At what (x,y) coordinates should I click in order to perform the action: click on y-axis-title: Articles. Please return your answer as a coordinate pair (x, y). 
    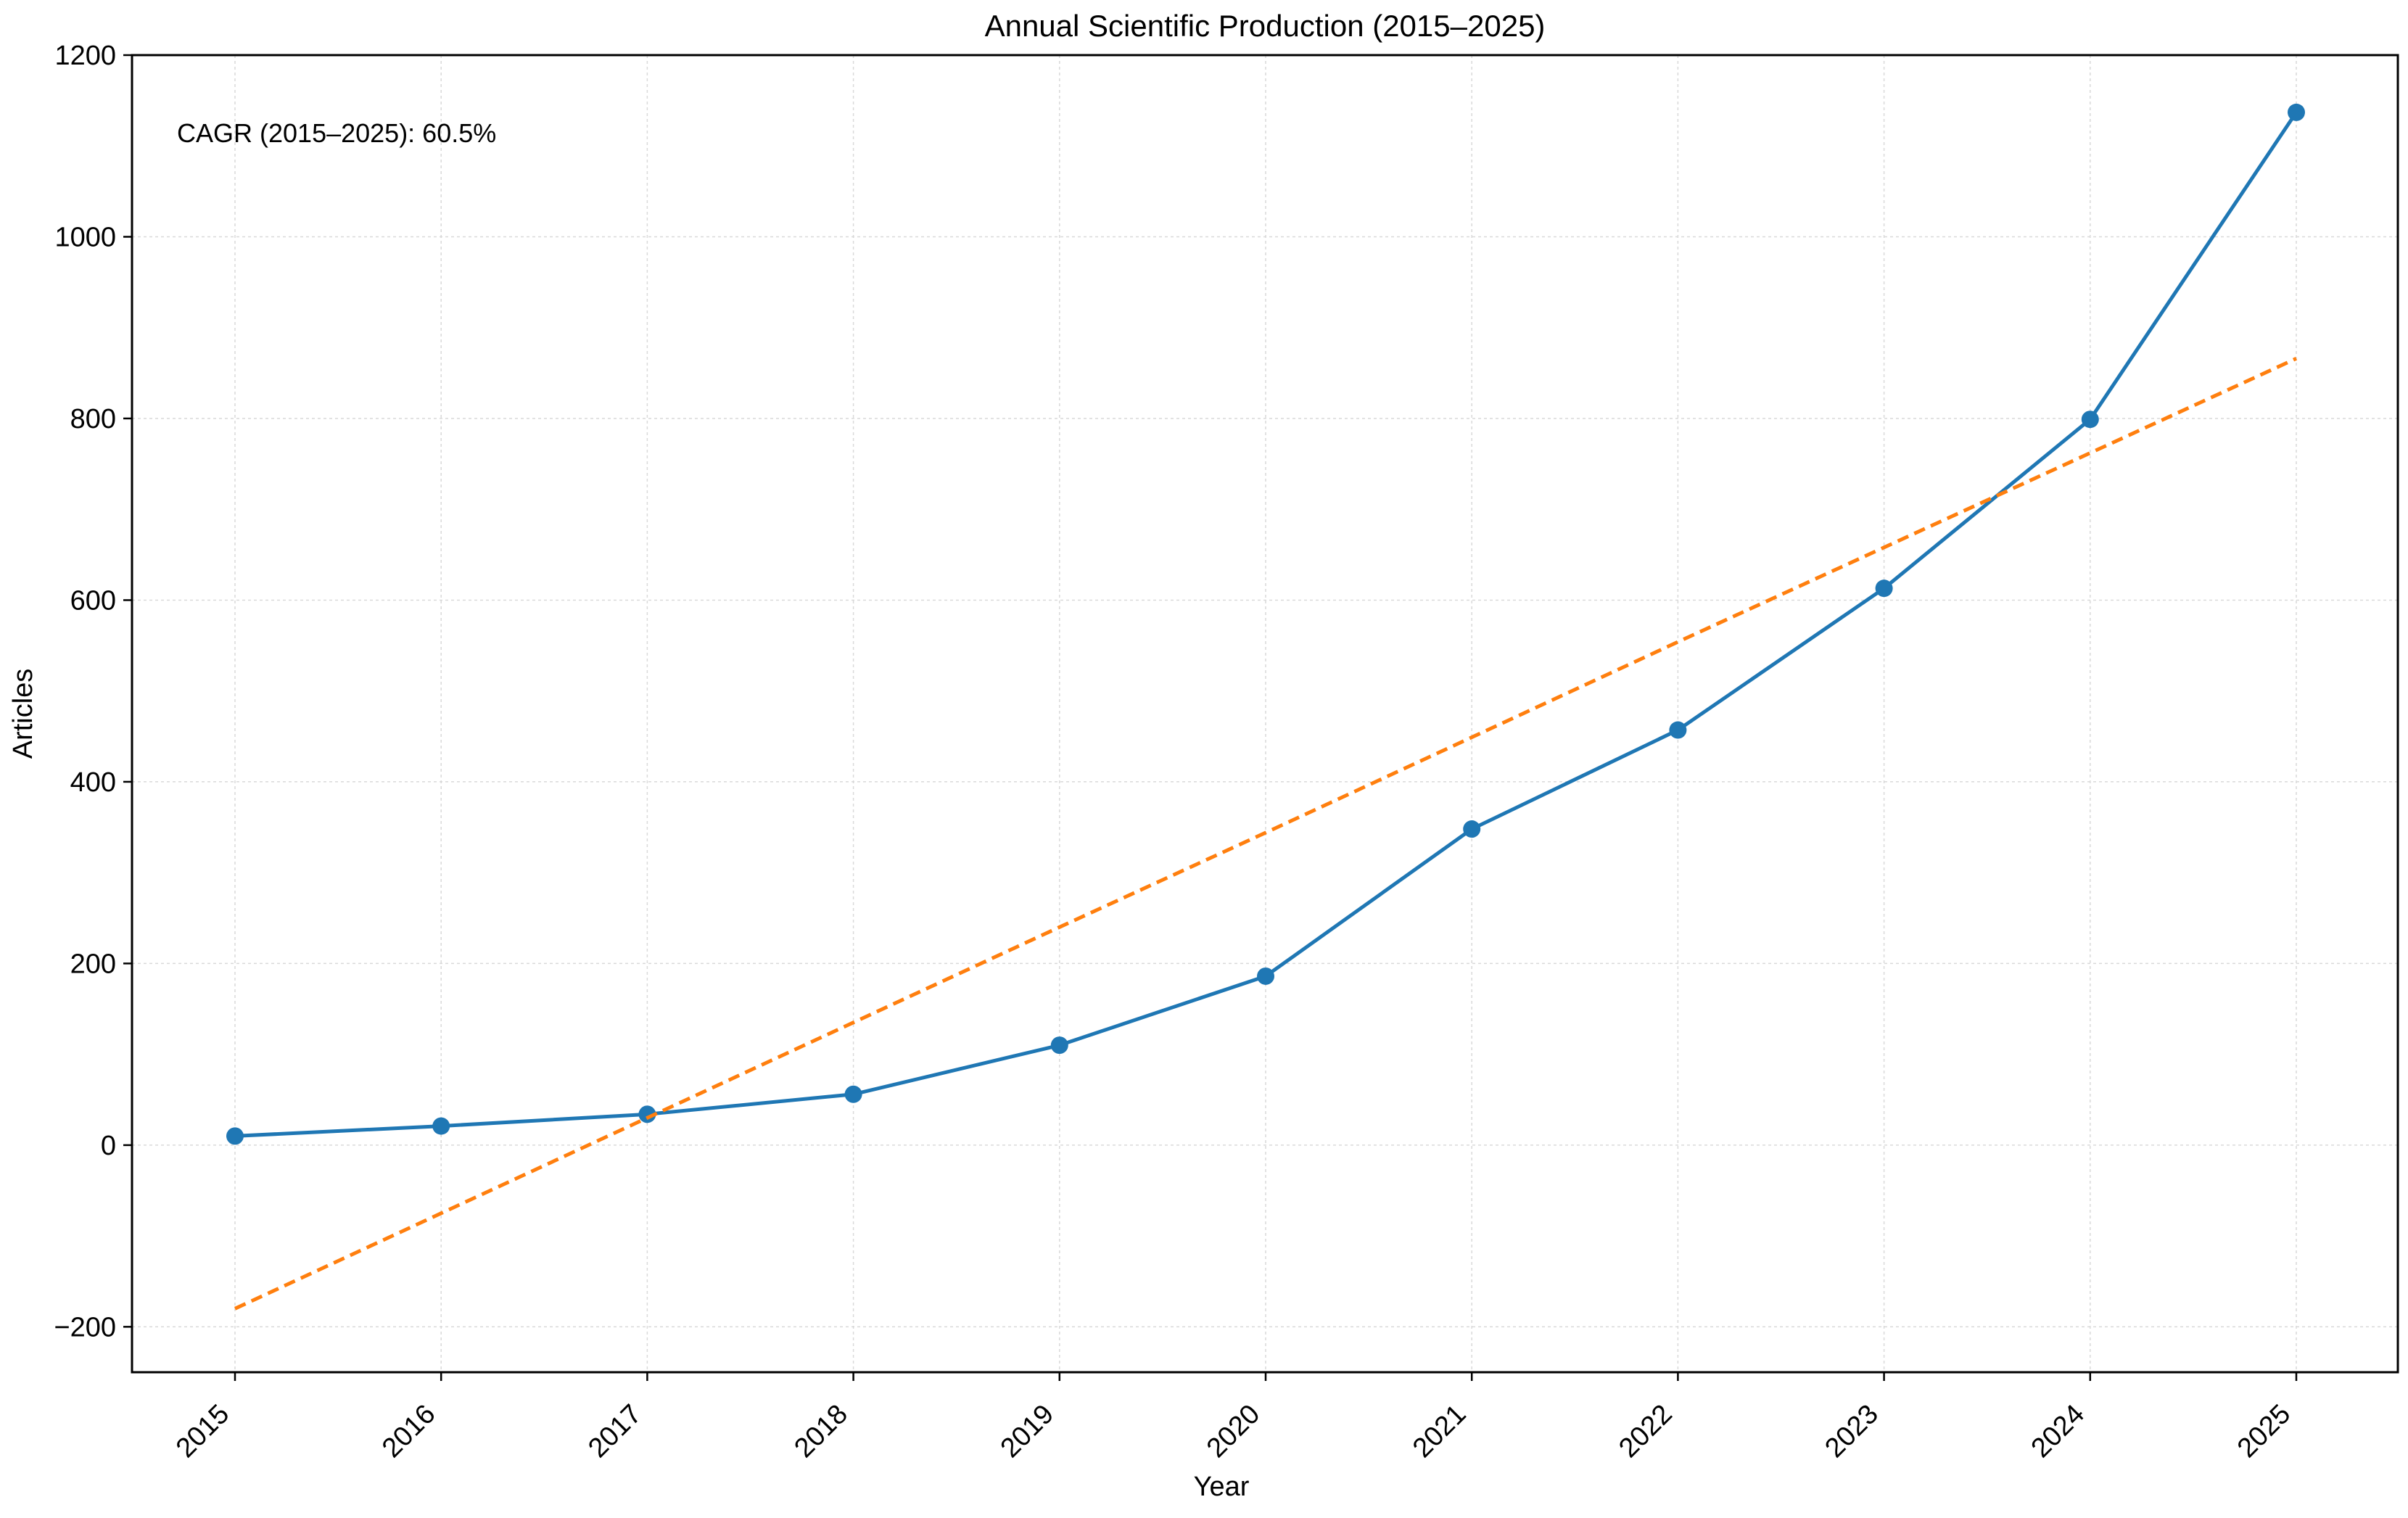
    Looking at the image, I should click on (23, 714).